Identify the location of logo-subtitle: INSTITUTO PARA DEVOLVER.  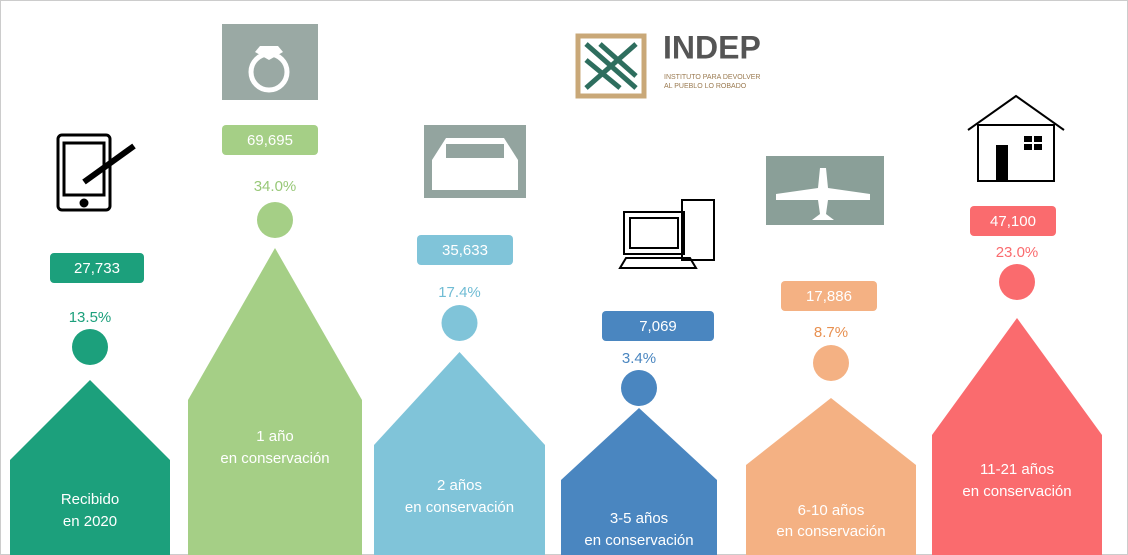
(712, 77).